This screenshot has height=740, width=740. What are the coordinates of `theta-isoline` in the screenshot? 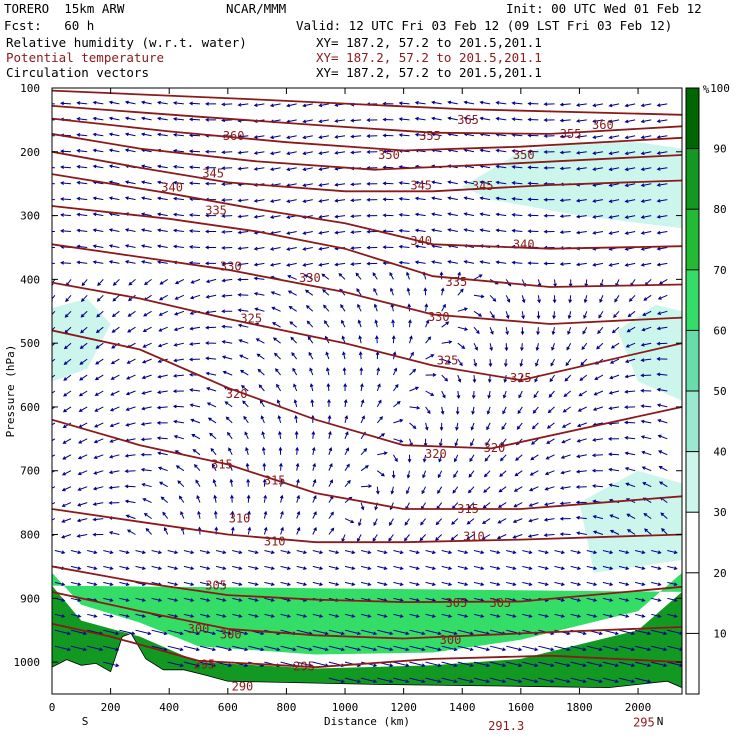 It's located at (367, 526).